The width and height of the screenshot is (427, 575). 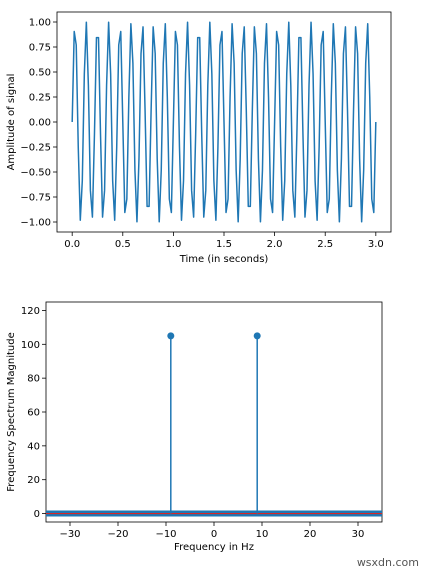 I want to click on time-y-tick-label: 0.00, so click(x=40, y=123).